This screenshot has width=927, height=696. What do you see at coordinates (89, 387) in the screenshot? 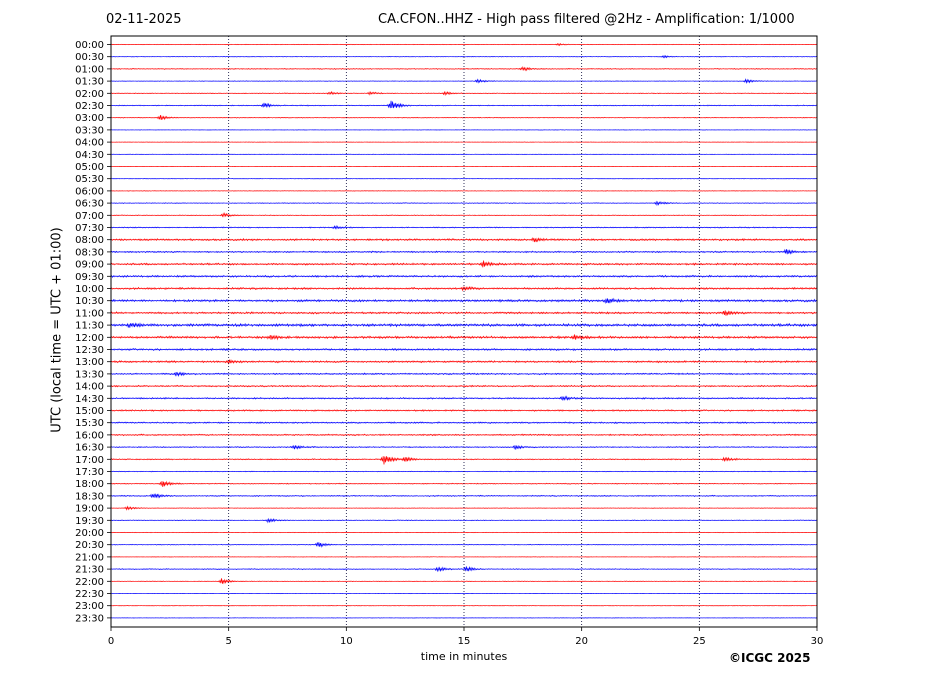
I see `y-tick-label: 14:00` at bounding box center [89, 387].